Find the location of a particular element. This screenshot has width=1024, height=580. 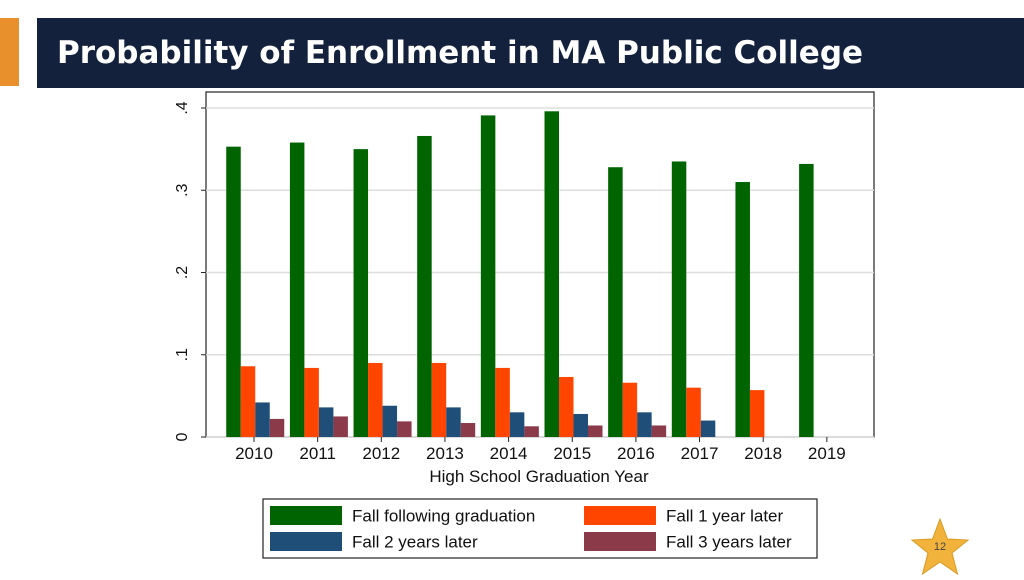

x-tick-label: 2016 is located at coordinates (636, 453).